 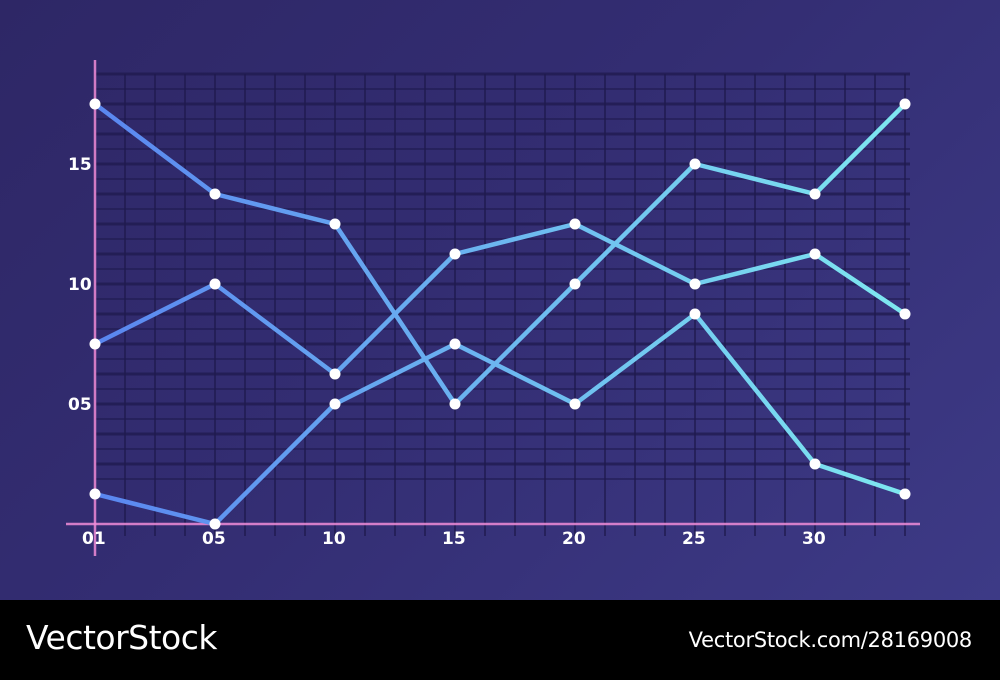 What do you see at coordinates (454, 539) in the screenshot?
I see `x-tick-label-15: 15` at bounding box center [454, 539].